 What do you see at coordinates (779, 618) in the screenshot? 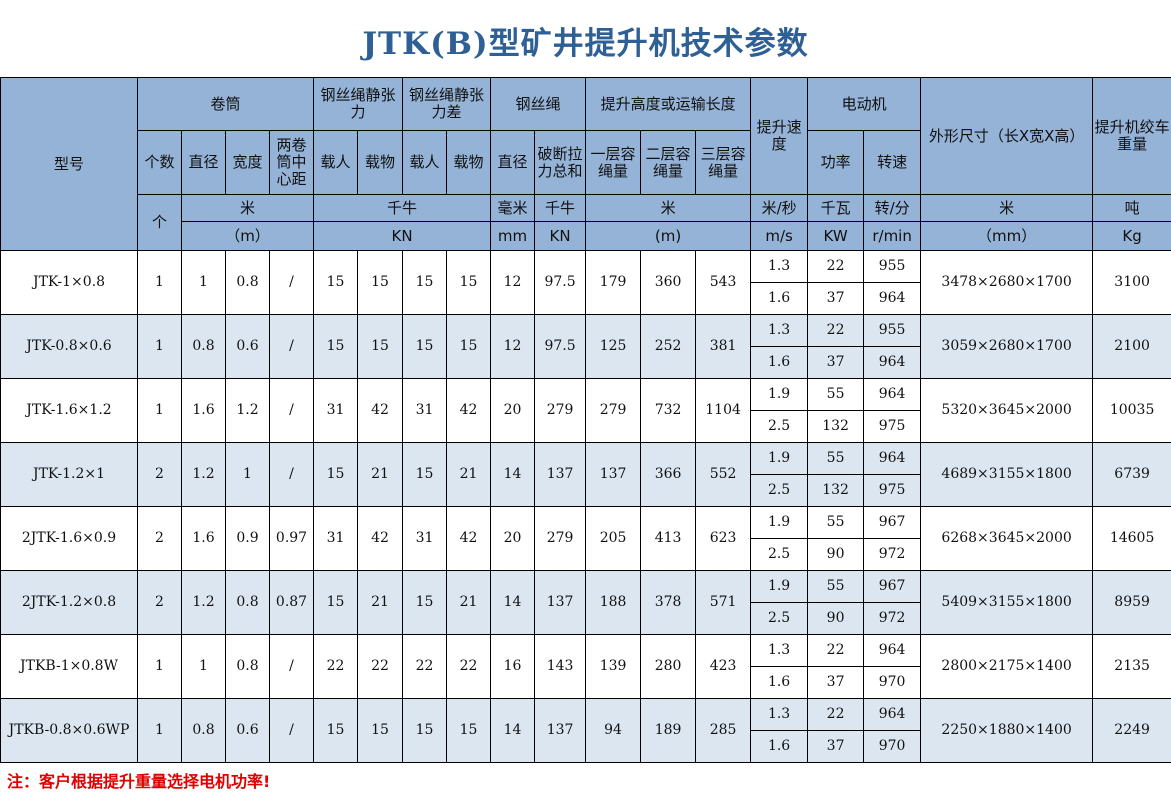
I see `cell-speed: 2.5` at bounding box center [779, 618].